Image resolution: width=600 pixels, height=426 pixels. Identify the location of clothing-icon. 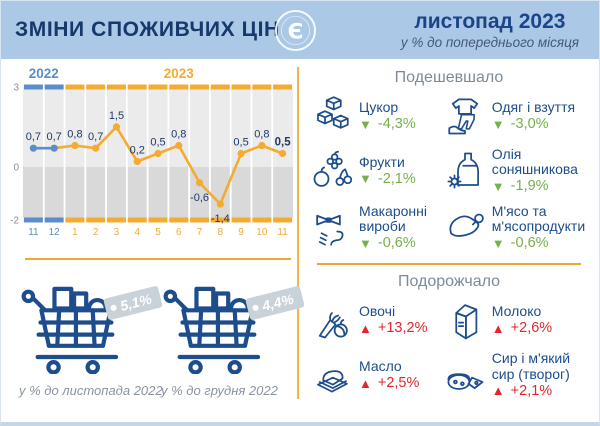
(465, 116).